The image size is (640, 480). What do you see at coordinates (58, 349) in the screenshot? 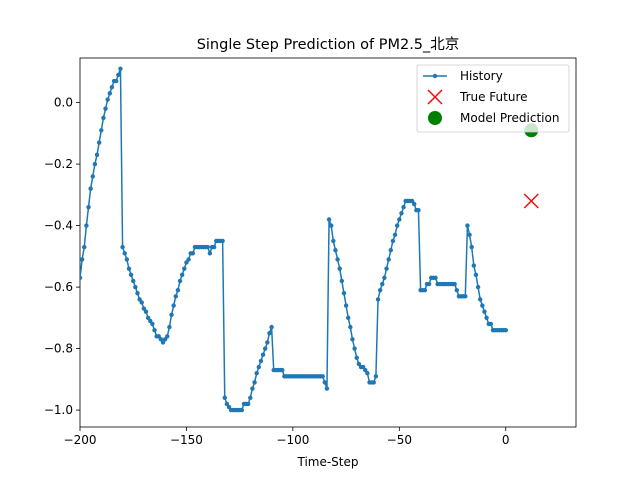
I see `y-tick-label: −0.8` at bounding box center [58, 349].